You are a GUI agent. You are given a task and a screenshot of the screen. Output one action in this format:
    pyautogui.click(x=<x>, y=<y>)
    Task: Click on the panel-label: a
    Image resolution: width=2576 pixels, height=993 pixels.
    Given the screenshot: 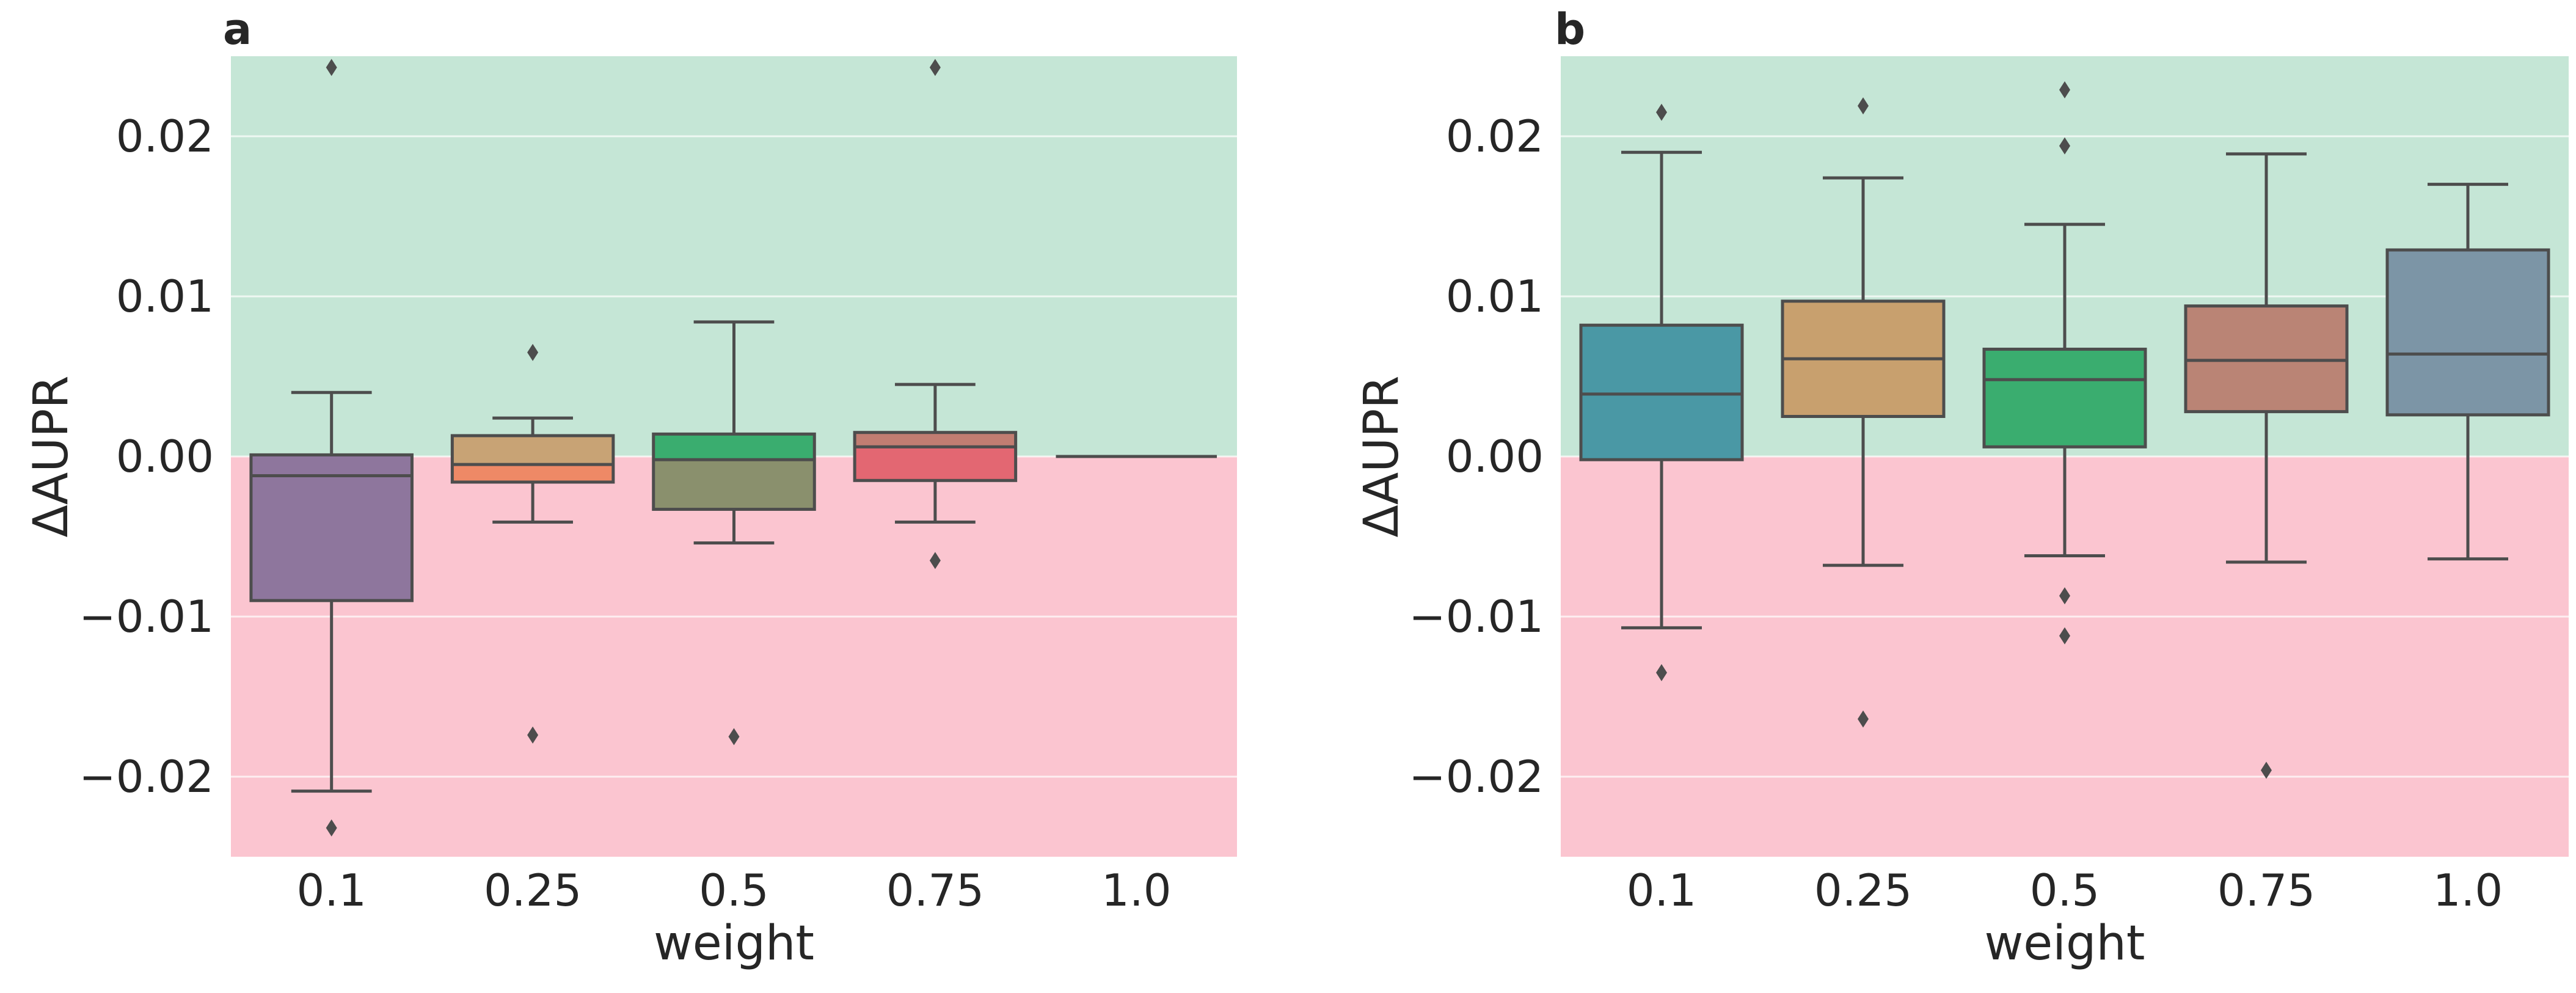 What is the action you would take?
    pyautogui.click(x=237, y=29)
    